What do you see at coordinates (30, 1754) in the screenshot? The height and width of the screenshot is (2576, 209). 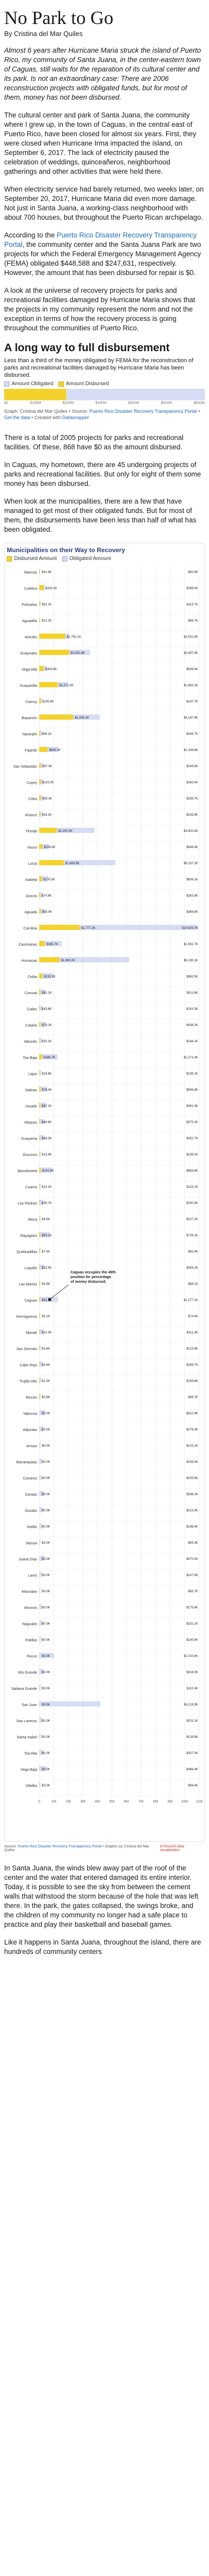 I see `municipality-label: Toa Alta` at bounding box center [30, 1754].